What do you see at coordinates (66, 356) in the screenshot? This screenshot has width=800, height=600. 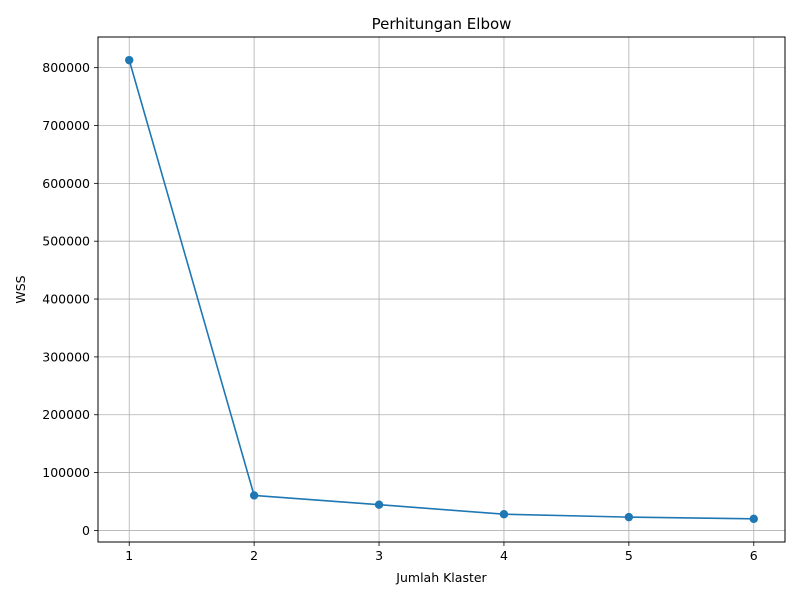 I see `y-tick-label: 300000` at bounding box center [66, 356].